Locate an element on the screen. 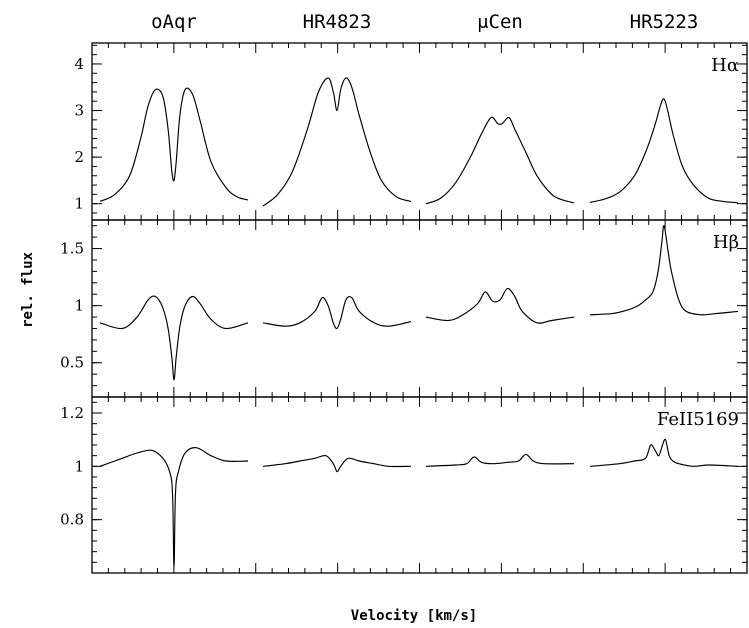 This screenshot has height=628, width=749. line-label: Hα is located at coordinates (725, 65).